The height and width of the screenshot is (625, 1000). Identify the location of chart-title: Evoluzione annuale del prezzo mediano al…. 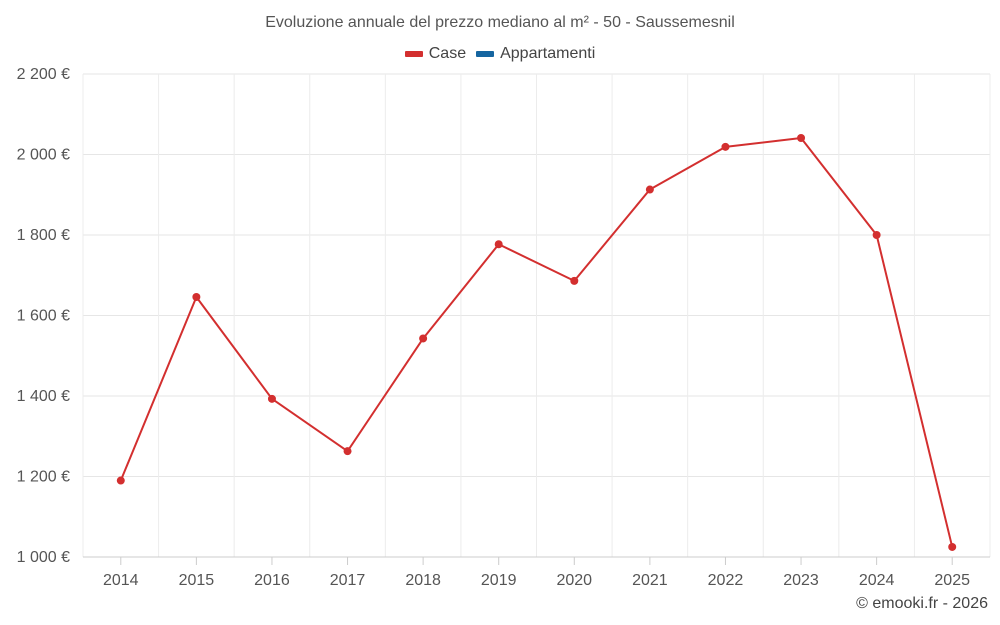
(500, 22).